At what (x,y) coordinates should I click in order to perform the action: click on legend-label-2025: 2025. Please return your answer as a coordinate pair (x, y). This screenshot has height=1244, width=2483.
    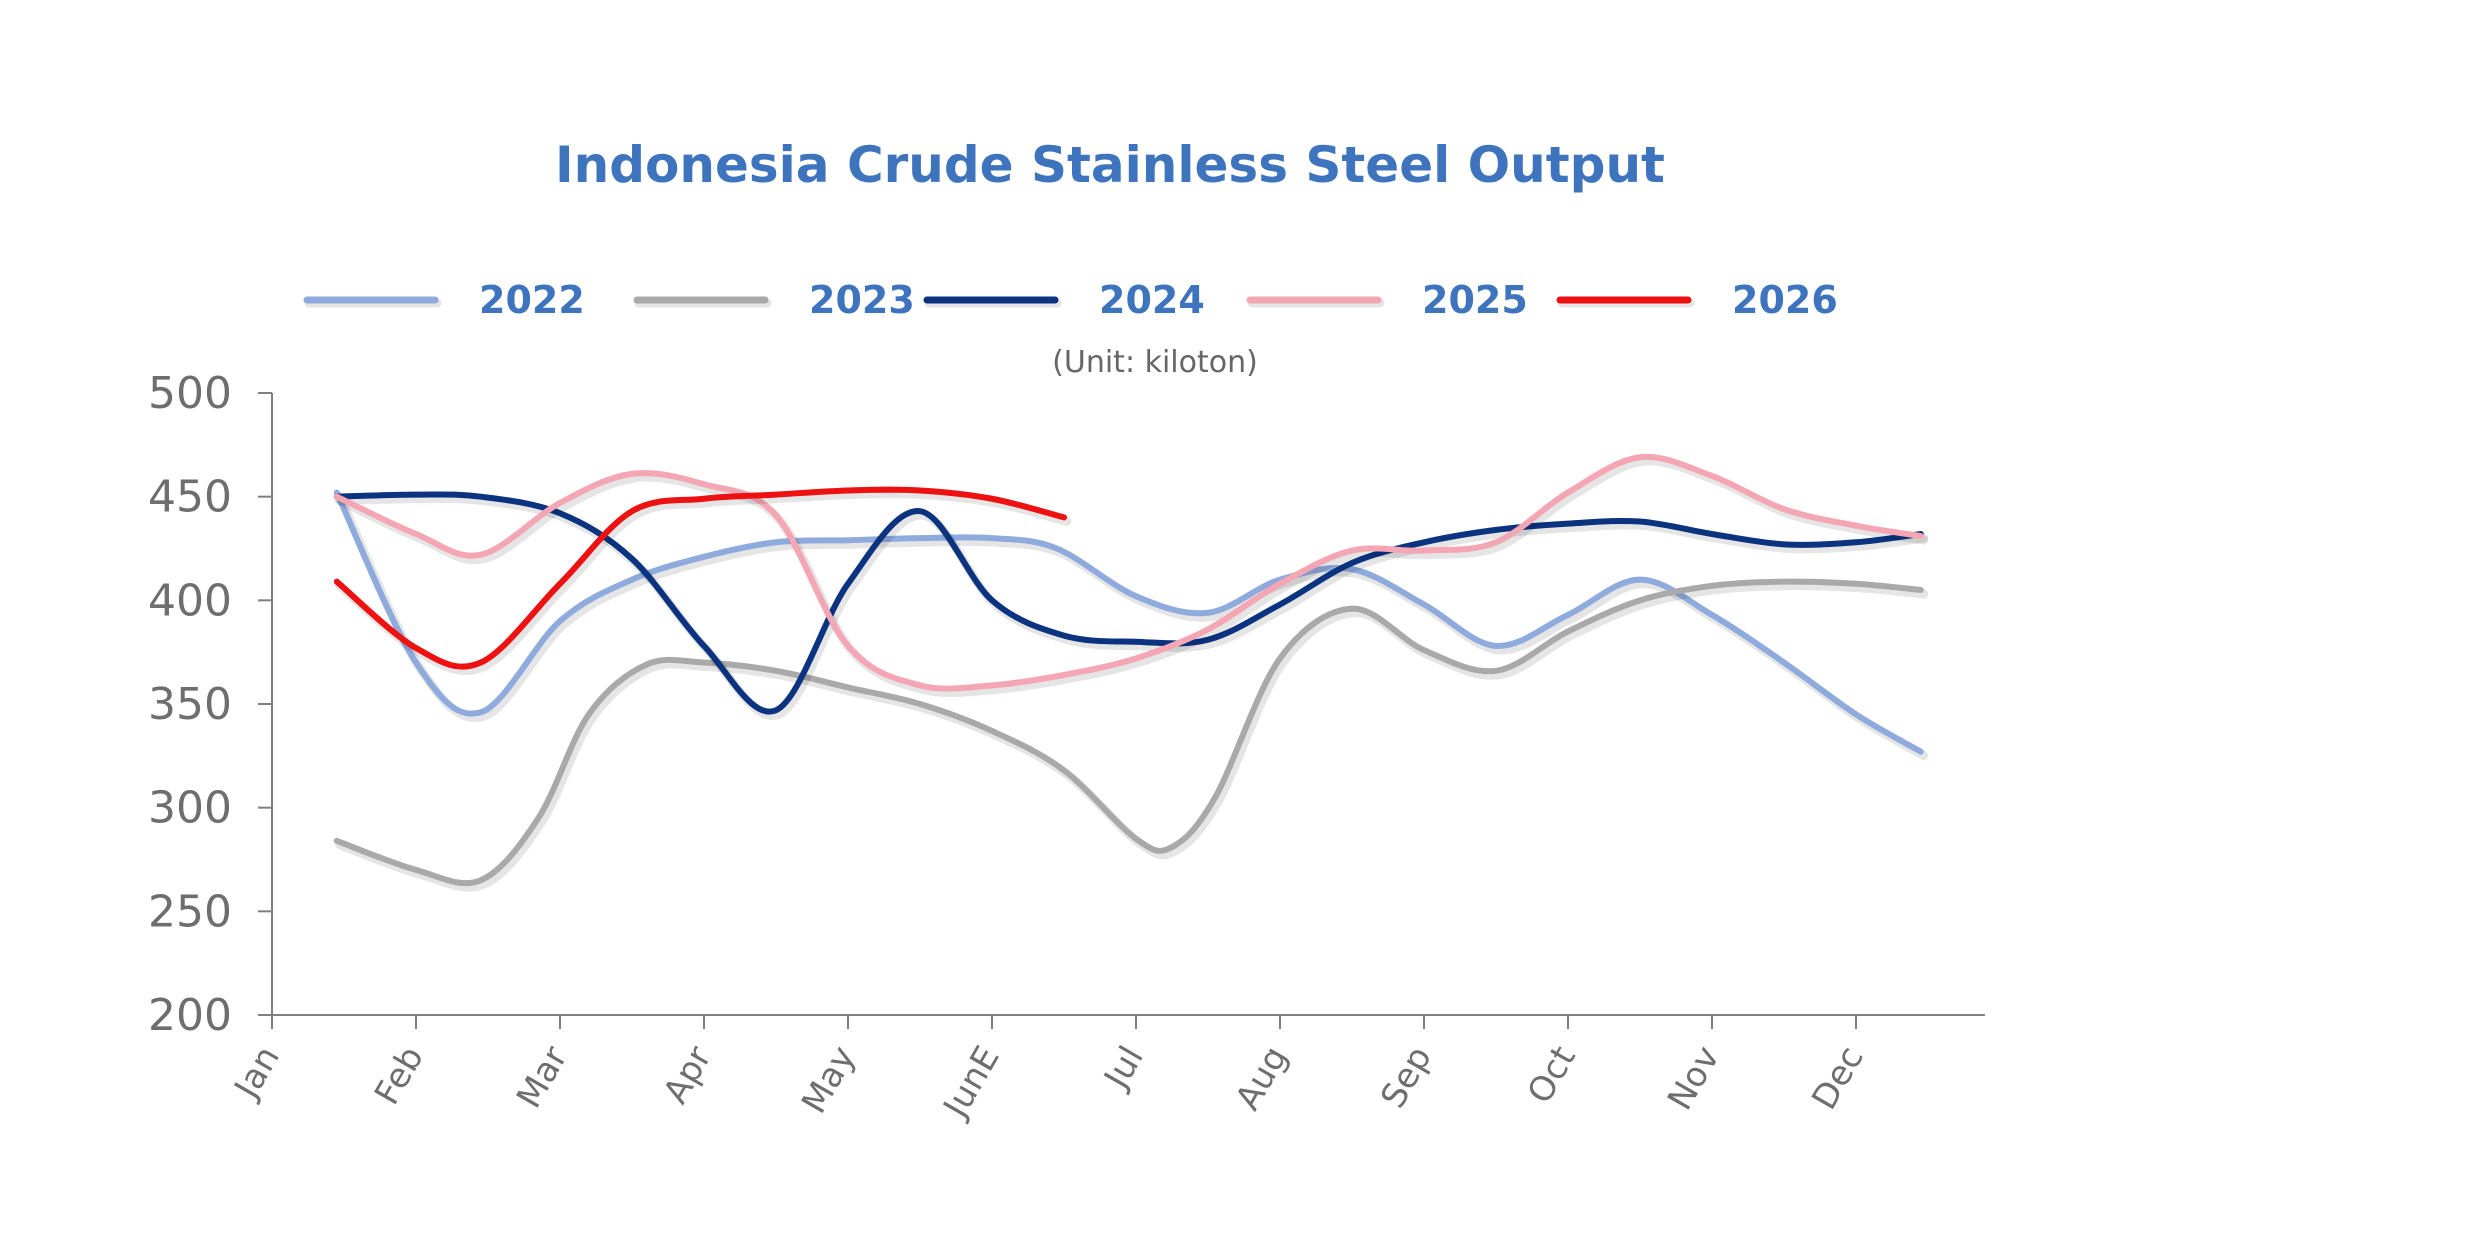
    Looking at the image, I should click on (1475, 300).